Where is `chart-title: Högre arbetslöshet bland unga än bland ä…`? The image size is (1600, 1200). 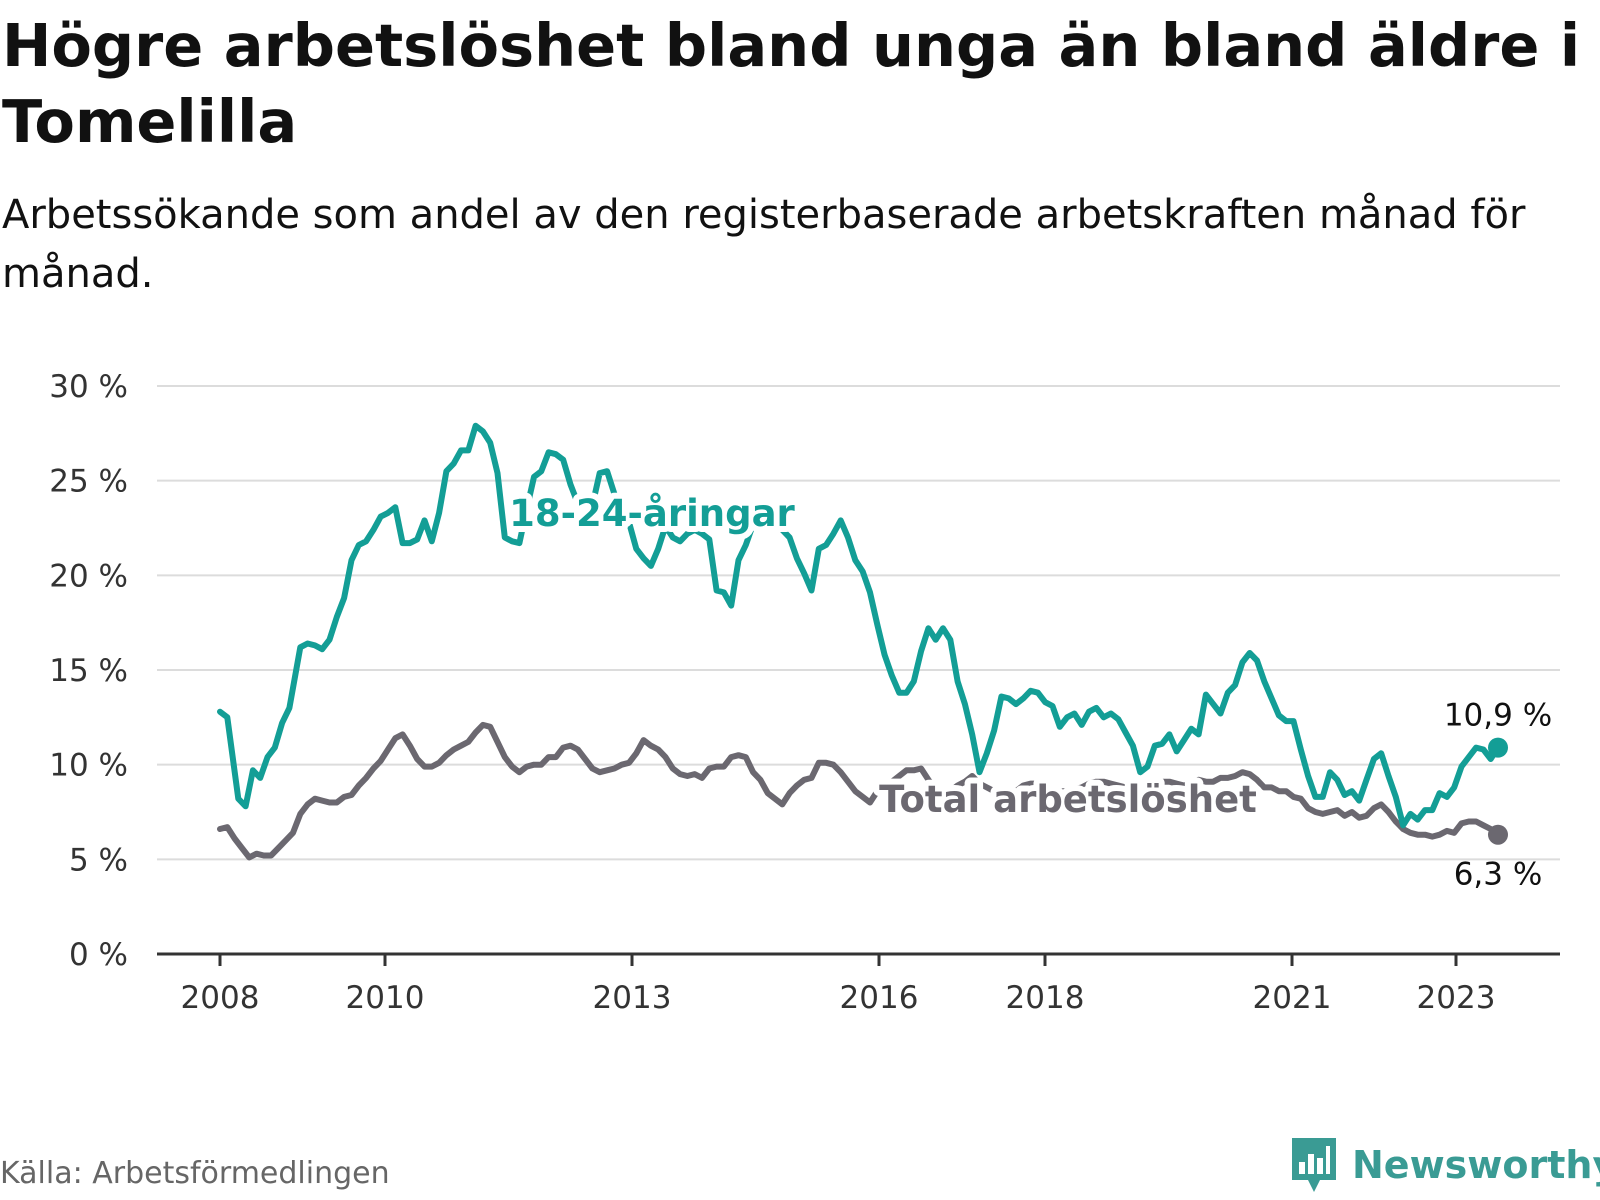 chart-title: Högre arbetslöshet bland unga än bland ä… is located at coordinates (791, 83).